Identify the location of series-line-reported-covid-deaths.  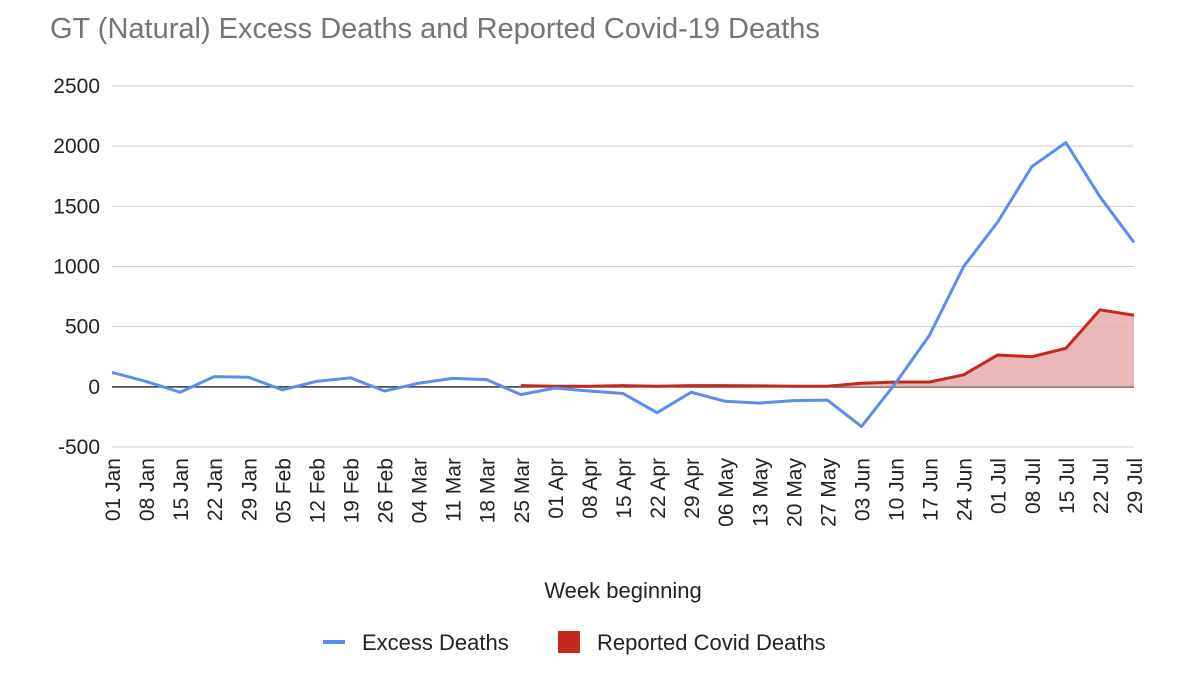
(827, 348).